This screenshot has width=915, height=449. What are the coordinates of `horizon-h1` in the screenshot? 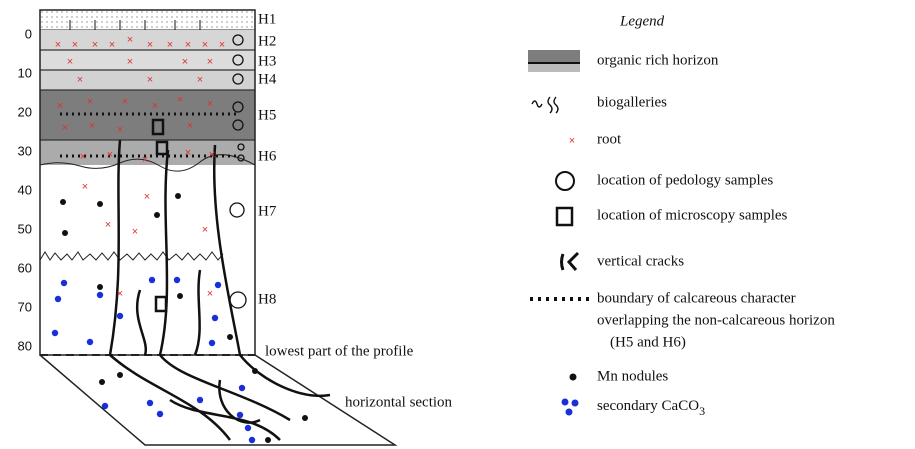 It's located at (147, 20).